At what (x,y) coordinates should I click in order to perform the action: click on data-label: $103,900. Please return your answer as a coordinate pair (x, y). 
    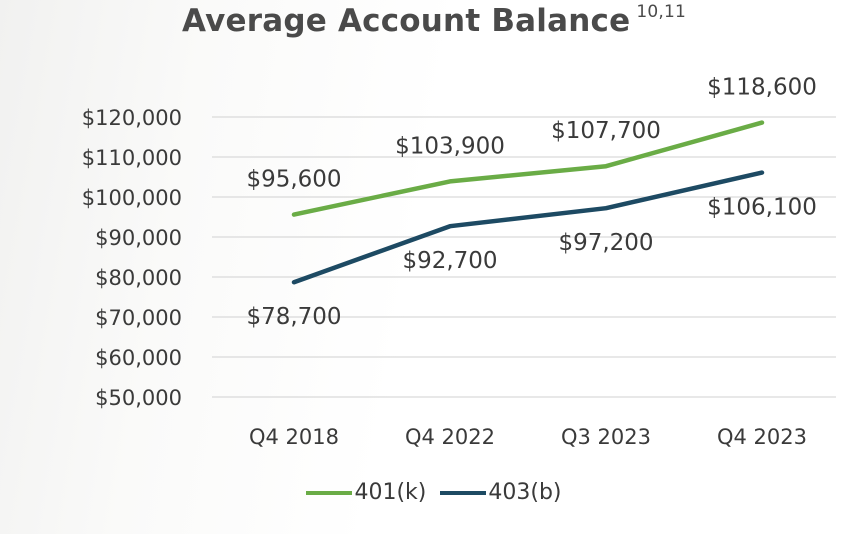
    Looking at the image, I should click on (450, 146).